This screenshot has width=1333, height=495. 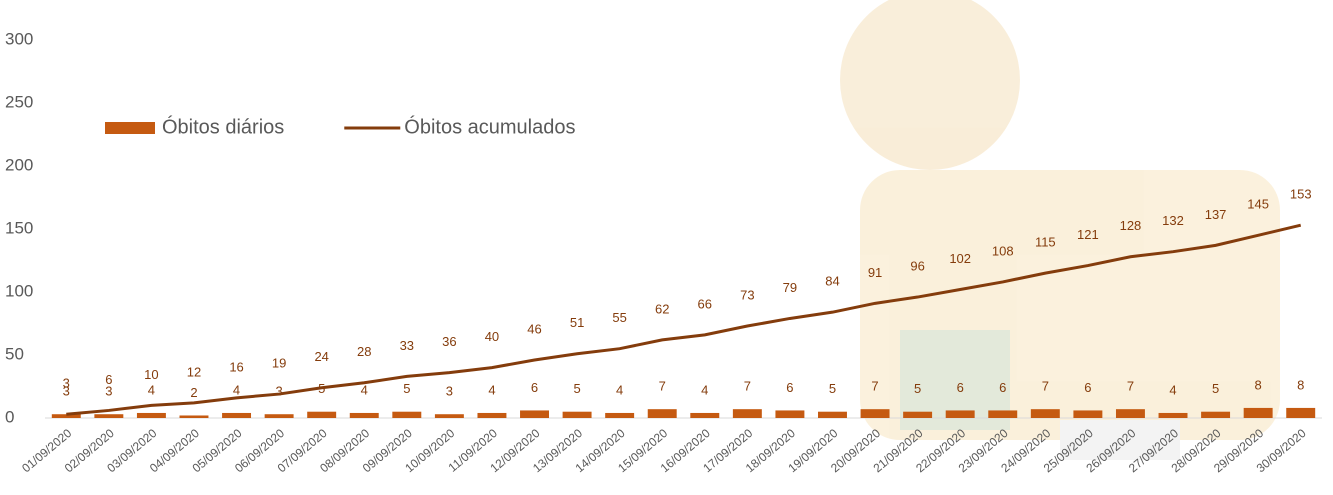 What do you see at coordinates (705, 303) in the screenshot?
I see `line-value-label: 66` at bounding box center [705, 303].